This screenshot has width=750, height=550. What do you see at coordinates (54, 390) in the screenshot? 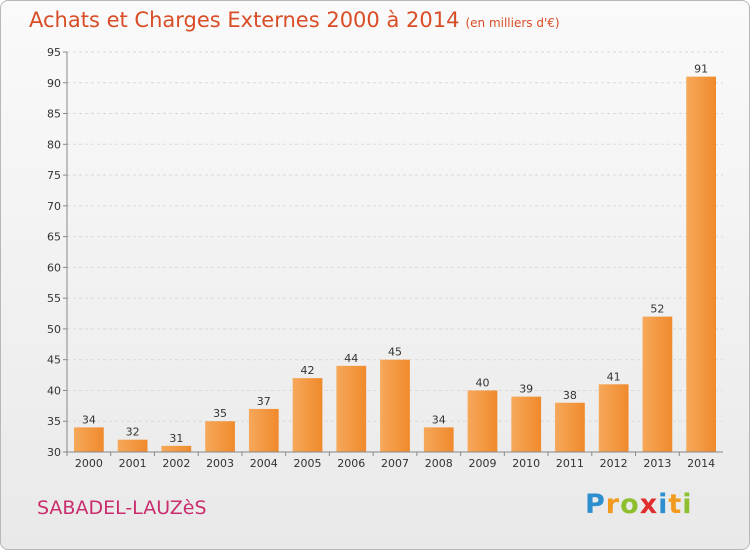
I see `y-tick-label: 40` at bounding box center [54, 390].